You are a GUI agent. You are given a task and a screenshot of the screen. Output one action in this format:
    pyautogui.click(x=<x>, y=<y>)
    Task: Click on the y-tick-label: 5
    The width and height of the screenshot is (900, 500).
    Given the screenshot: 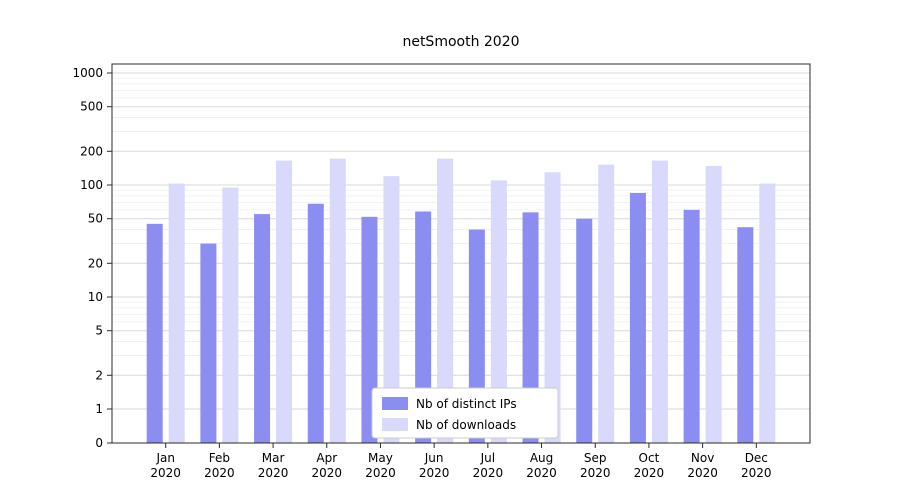 What is the action you would take?
    pyautogui.click(x=99, y=331)
    